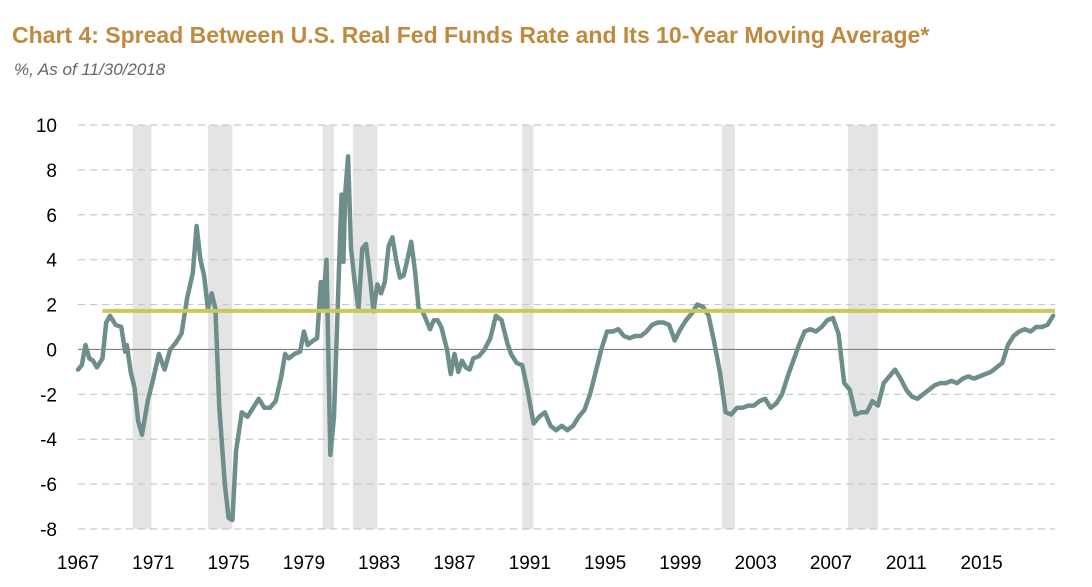 Image resolution: width=1092 pixels, height=587 pixels. I want to click on y-tick-label: -6, so click(48, 485).